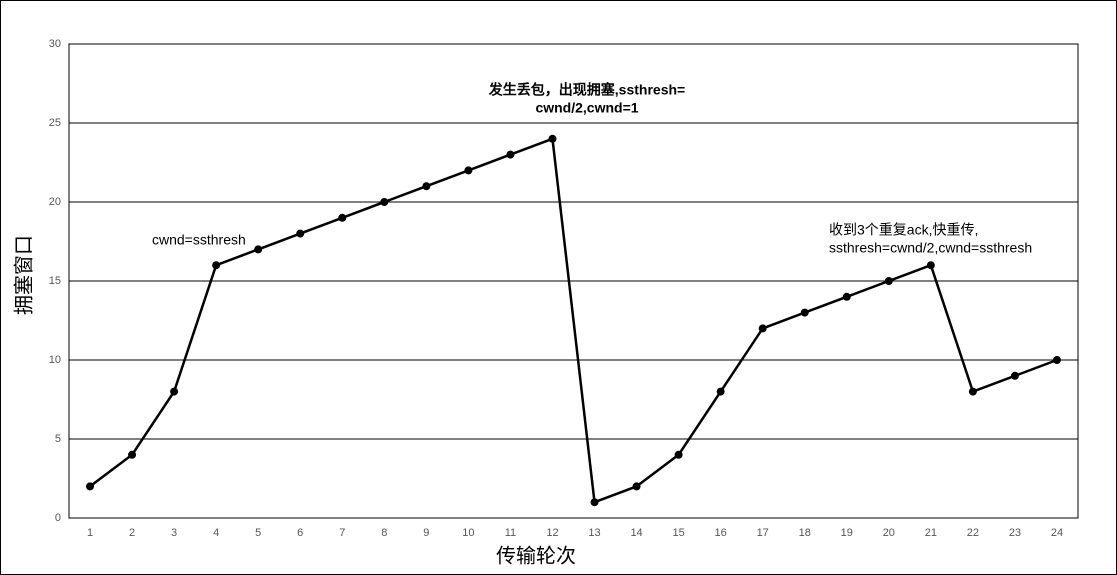 This screenshot has width=1117, height=575. I want to click on x-tick-label: 6, so click(300, 533).